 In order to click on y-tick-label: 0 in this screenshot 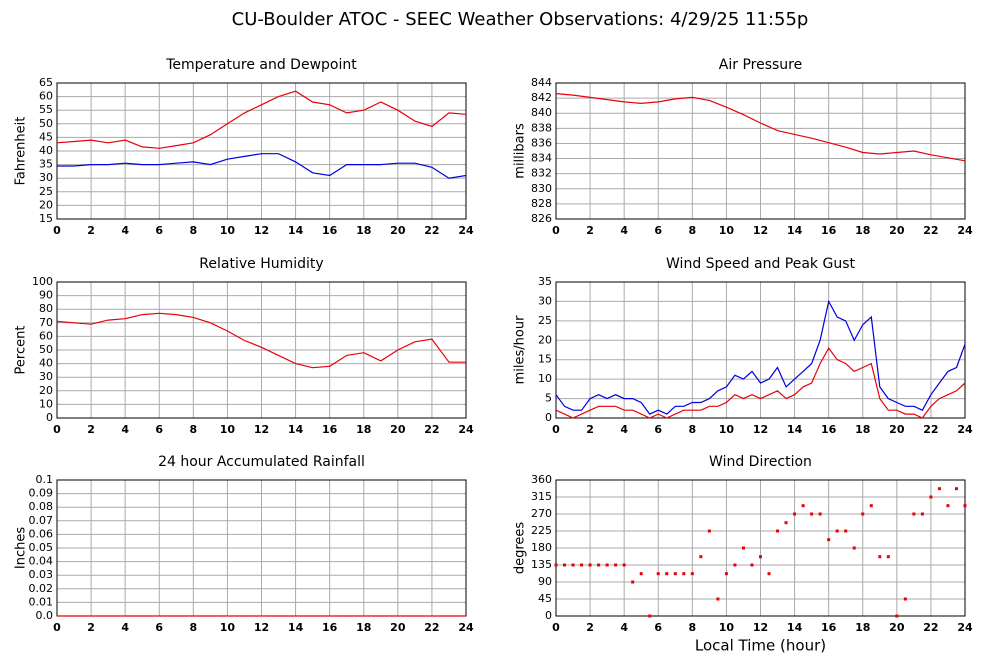, I will do `click(49, 417)`.